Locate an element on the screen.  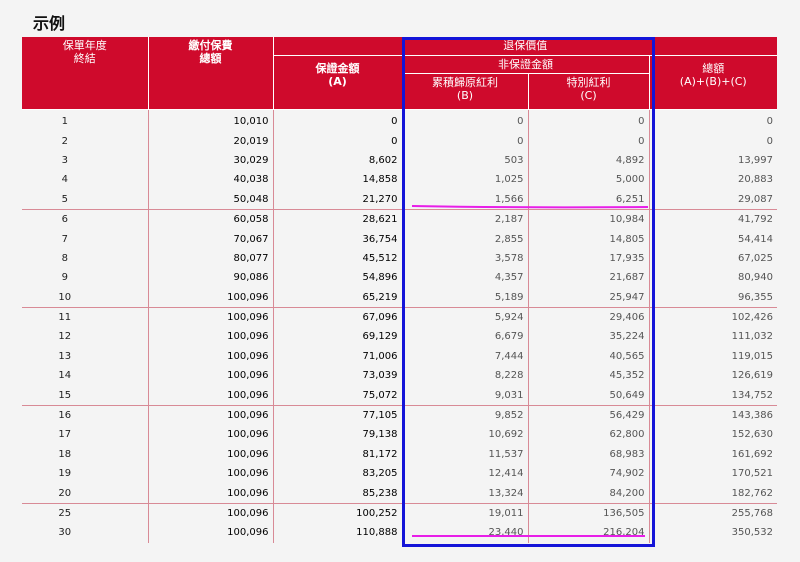
table-row: 5 50,048 21,270 1,566 6,251 29,087 is located at coordinates (399, 199).